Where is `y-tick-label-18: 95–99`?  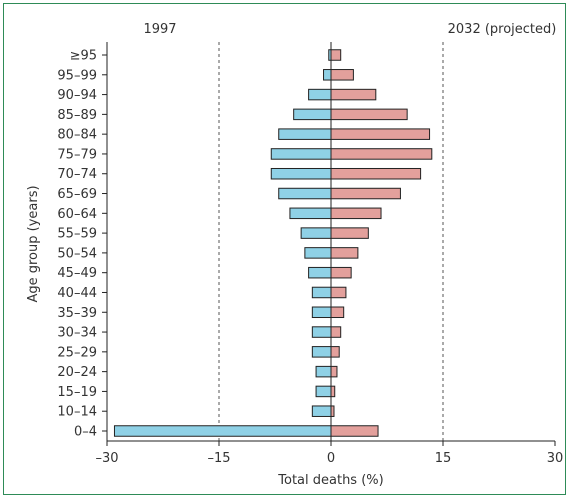
y-tick-label-18: 95–99 is located at coordinates (77, 75).